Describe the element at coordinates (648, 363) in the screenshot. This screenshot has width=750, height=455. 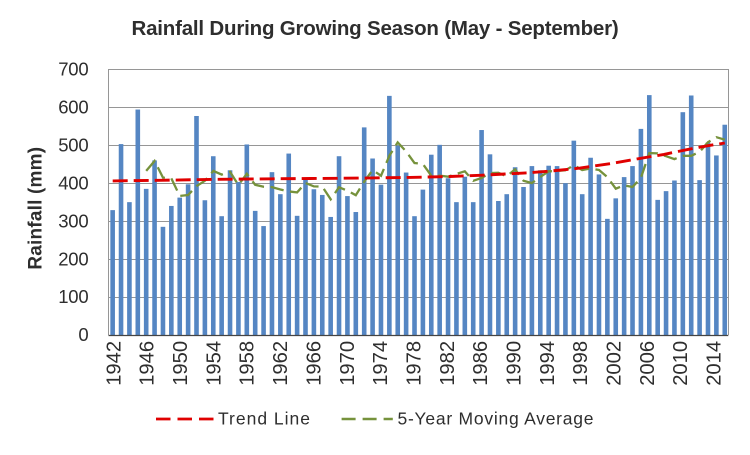
I see `svg-text: 2006` at that location.